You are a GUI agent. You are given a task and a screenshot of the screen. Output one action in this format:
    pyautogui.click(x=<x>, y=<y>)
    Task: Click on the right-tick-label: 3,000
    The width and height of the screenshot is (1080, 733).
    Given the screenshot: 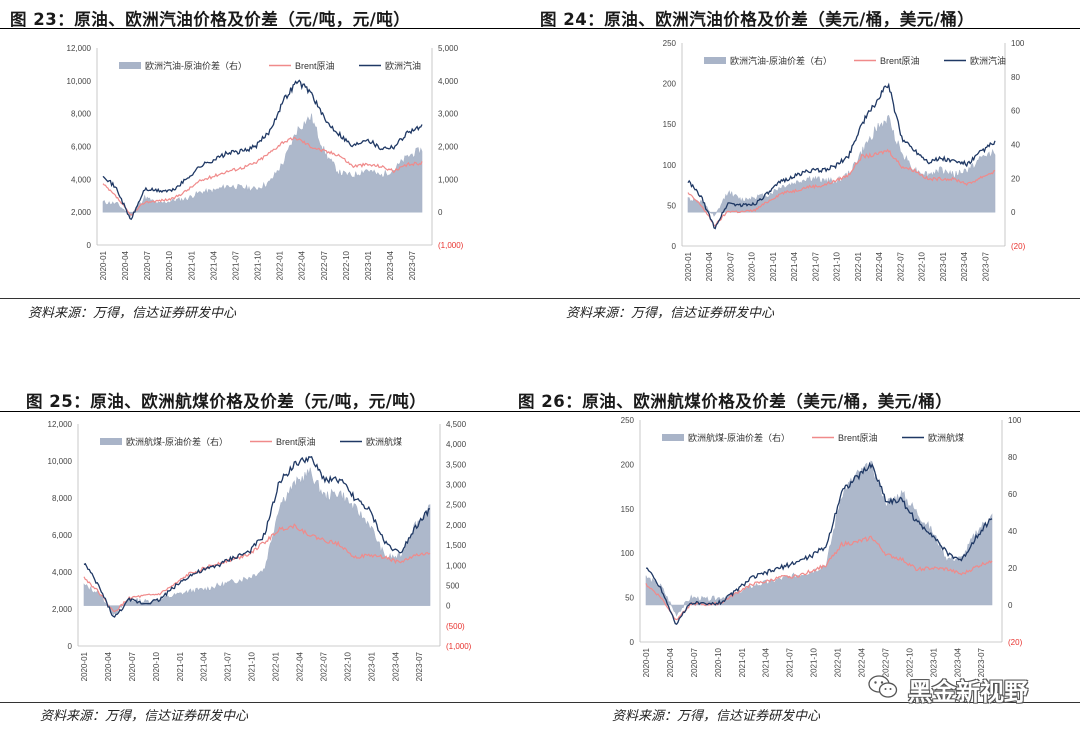 What is the action you would take?
    pyautogui.click(x=448, y=114)
    